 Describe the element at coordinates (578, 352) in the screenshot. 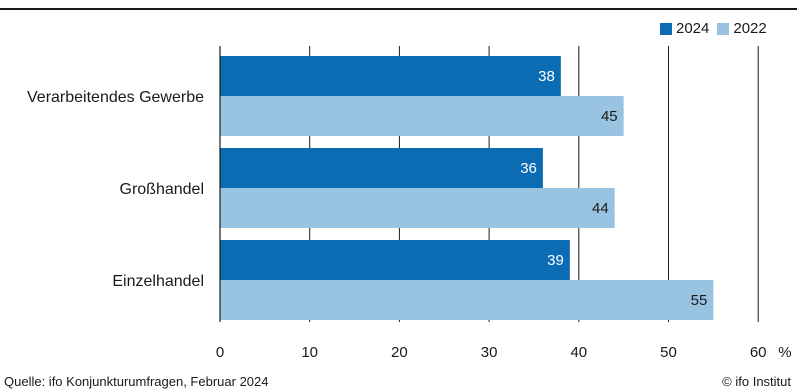

I see `x-tick-label-40: 40` at that location.